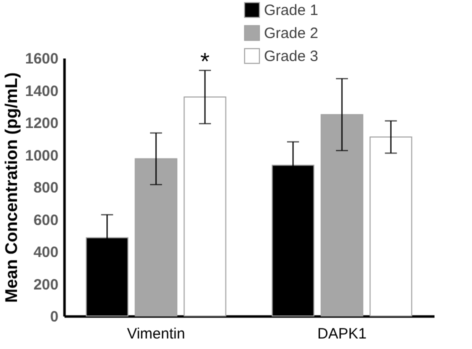  I want to click on y-tick-label: 400, so click(45, 252).